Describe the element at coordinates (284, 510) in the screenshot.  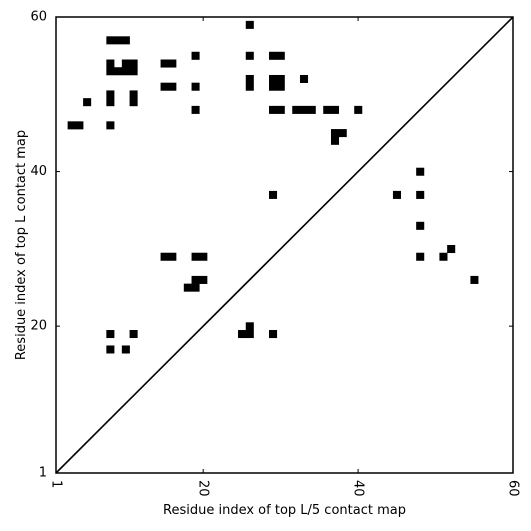
I see `x-axis-label: Residue index of top L/5 contact map` at that location.